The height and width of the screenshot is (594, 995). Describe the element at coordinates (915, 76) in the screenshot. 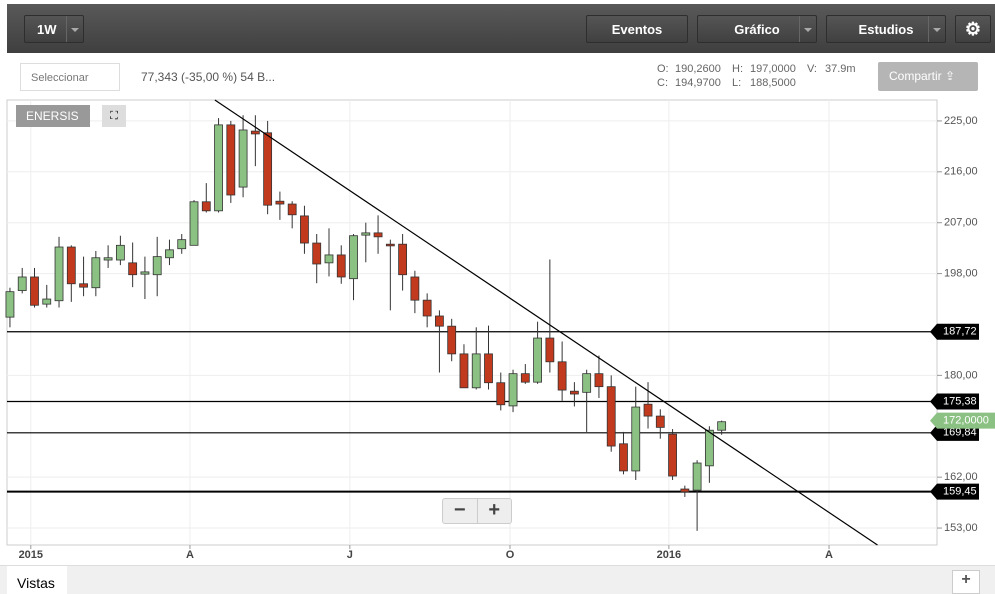

I see `share-label: Compartir` at that location.